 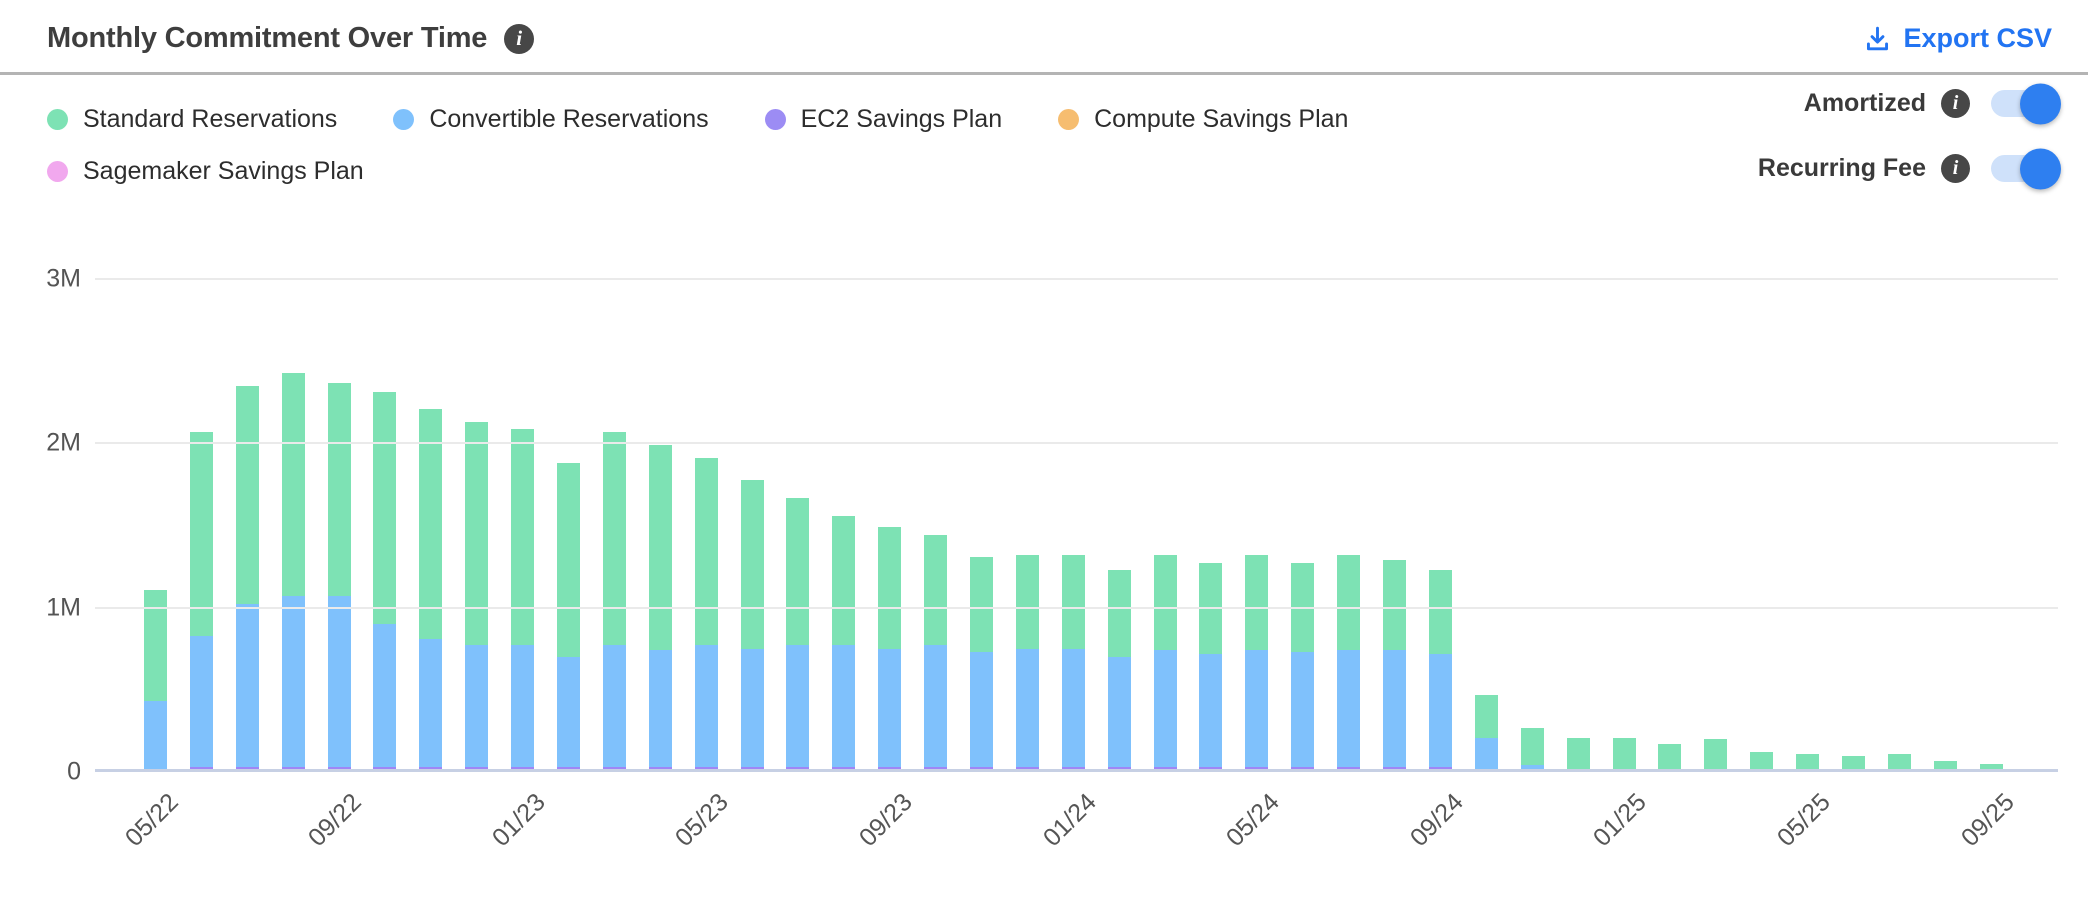 What do you see at coordinates (1436, 820) in the screenshot?
I see `x-axis-tick-label: 09/24` at bounding box center [1436, 820].